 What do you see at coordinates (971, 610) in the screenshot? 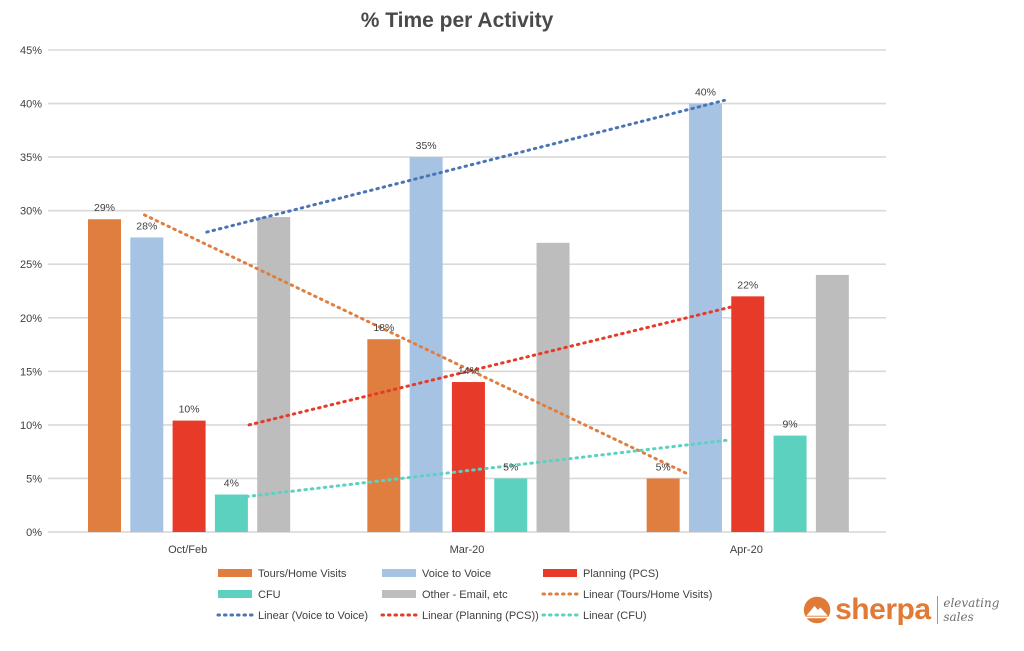
I see `brand-tagline: elevating sales` at bounding box center [971, 610].